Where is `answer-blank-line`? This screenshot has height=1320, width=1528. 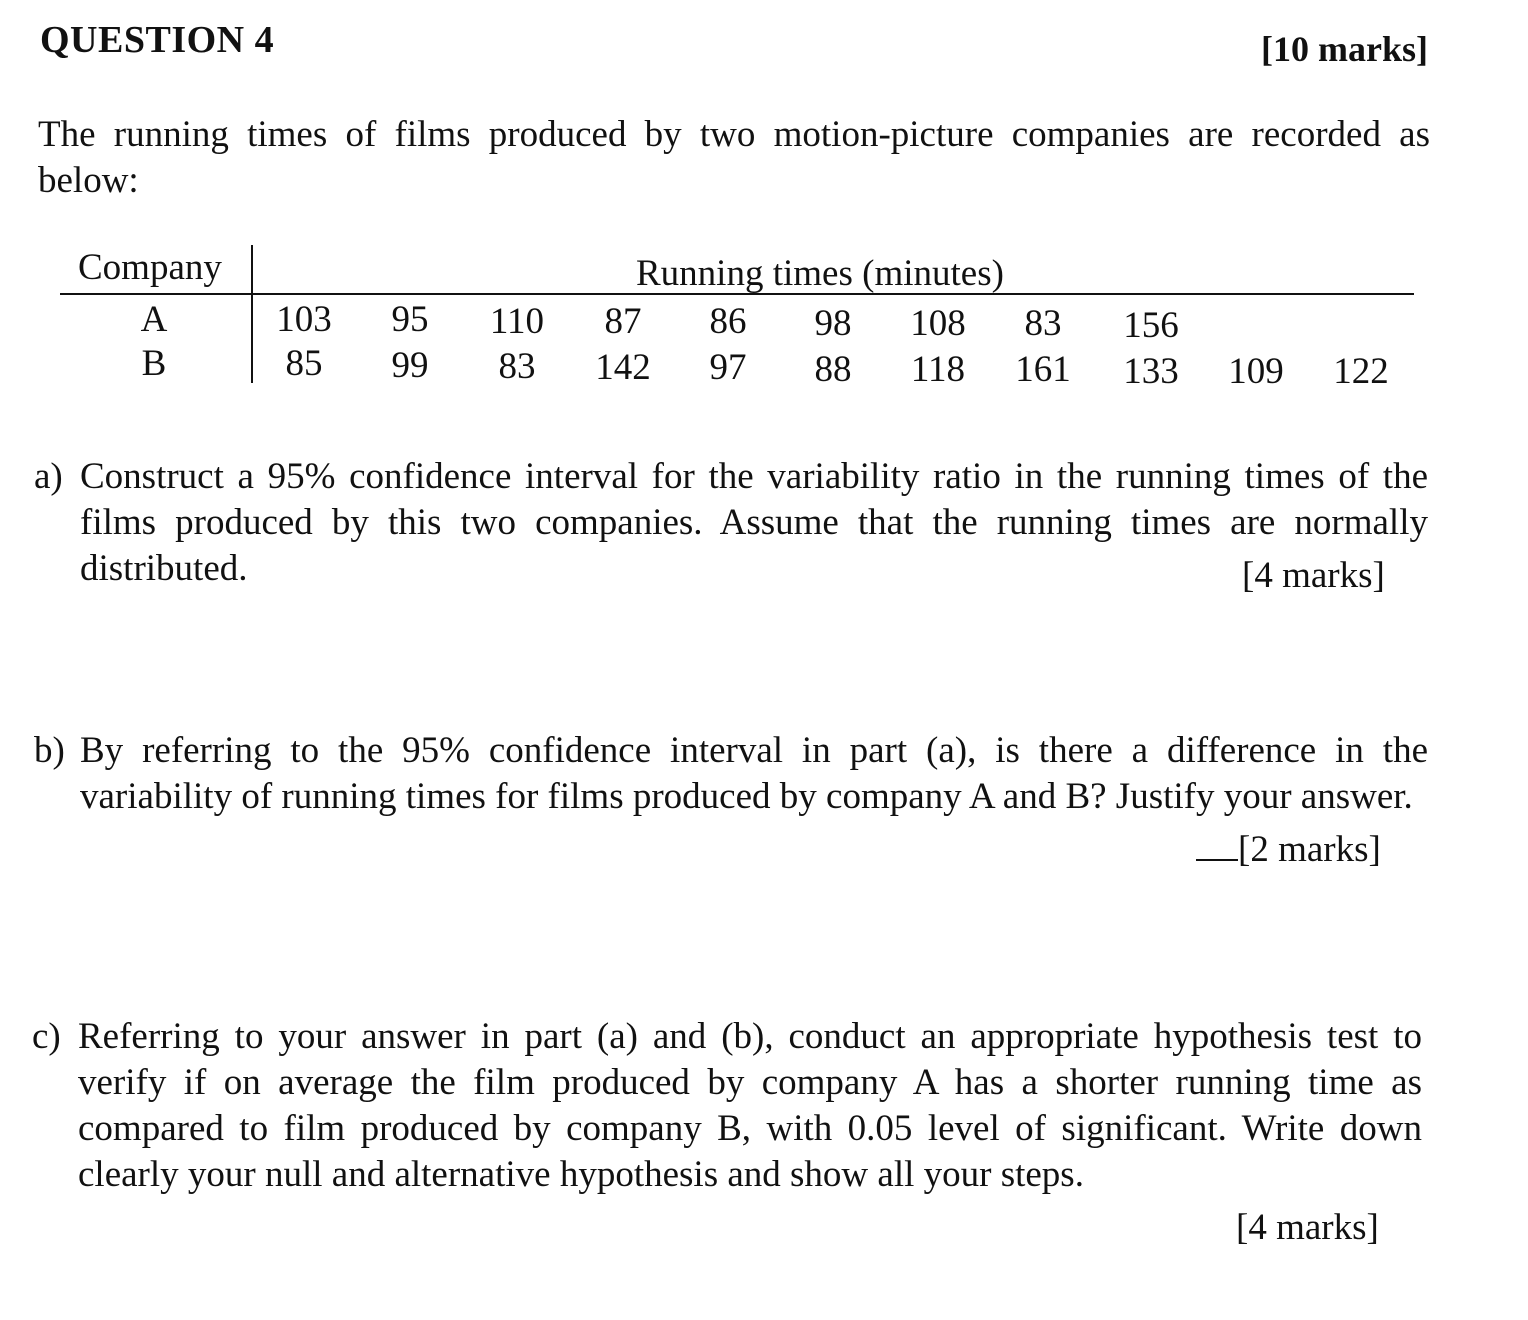
answer-blank-line is located at coordinates (1217, 860).